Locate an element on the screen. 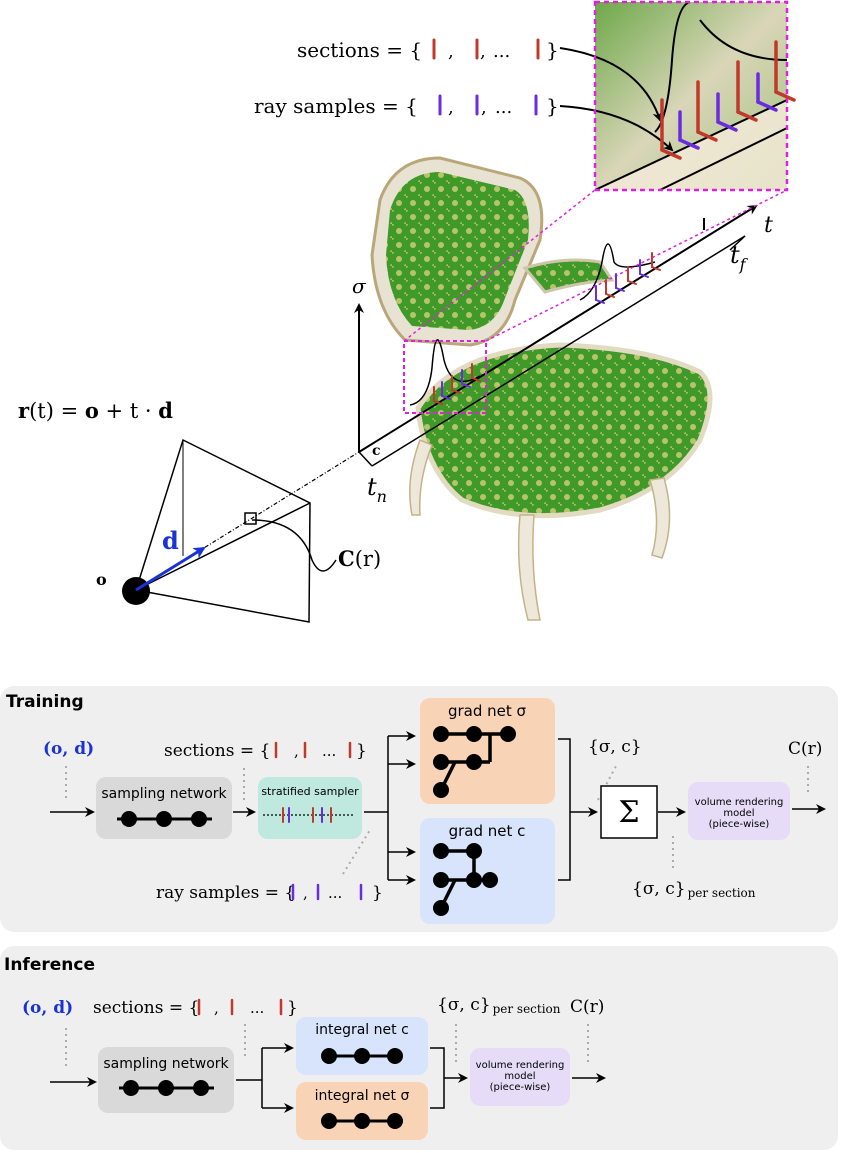 This screenshot has width=841, height=1153. svg-text: stratified sampler is located at coordinates (310, 791).